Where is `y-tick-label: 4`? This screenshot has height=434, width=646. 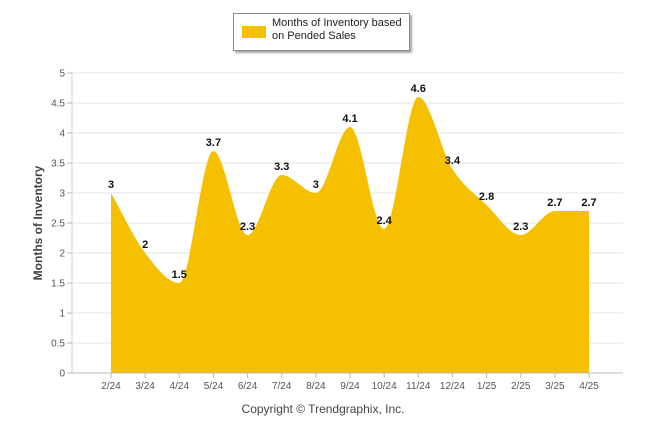 y-tick-label: 4 is located at coordinates (62, 134).